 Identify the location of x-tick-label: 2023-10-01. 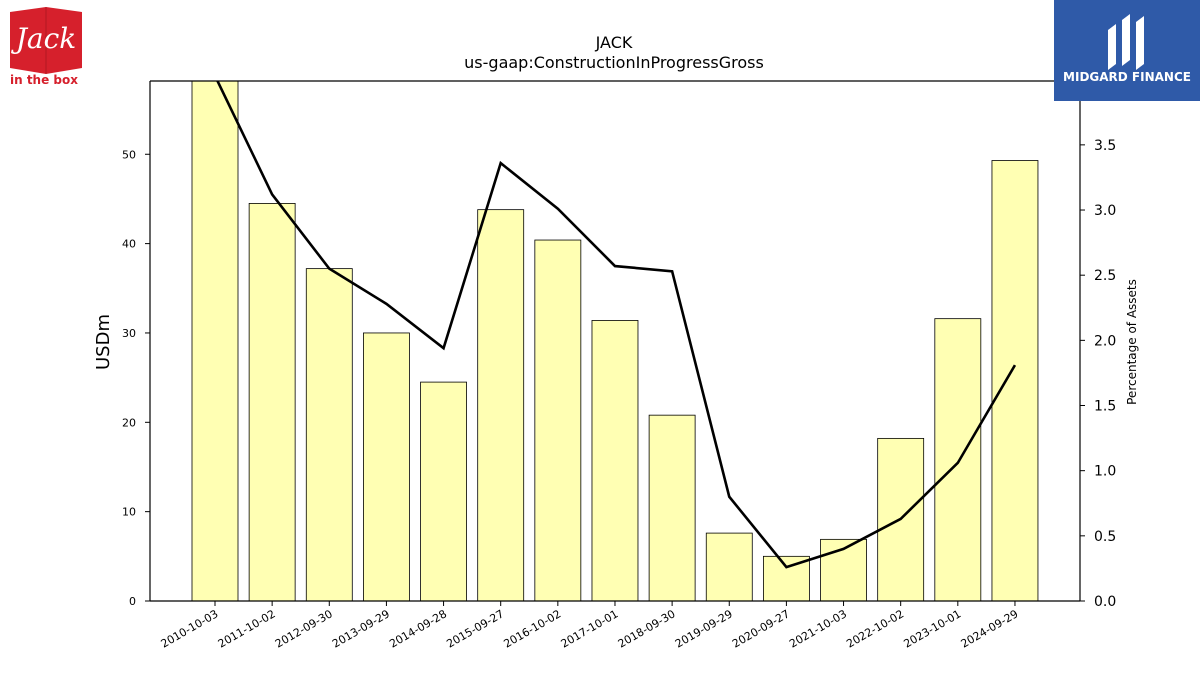
(932, 628).